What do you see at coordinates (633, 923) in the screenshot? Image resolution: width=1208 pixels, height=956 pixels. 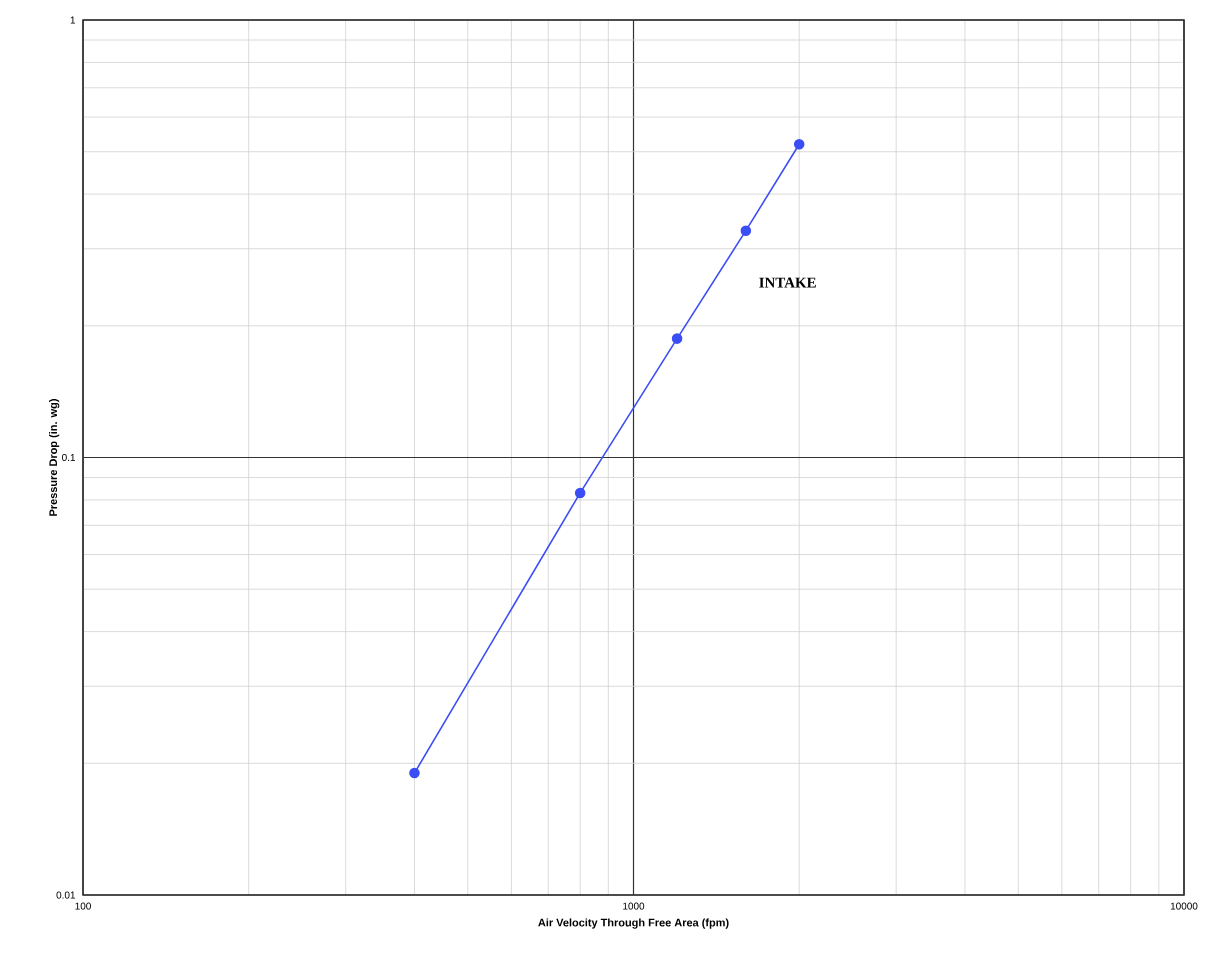 I see `x-axis-title: Air Velocity Through Free Area (fpm)` at bounding box center [633, 923].